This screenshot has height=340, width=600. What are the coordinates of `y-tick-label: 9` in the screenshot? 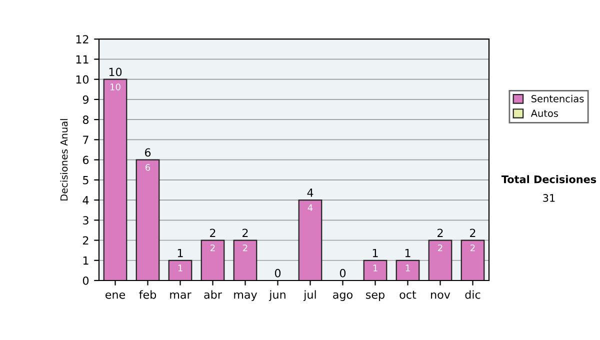 It's located at (85, 99).